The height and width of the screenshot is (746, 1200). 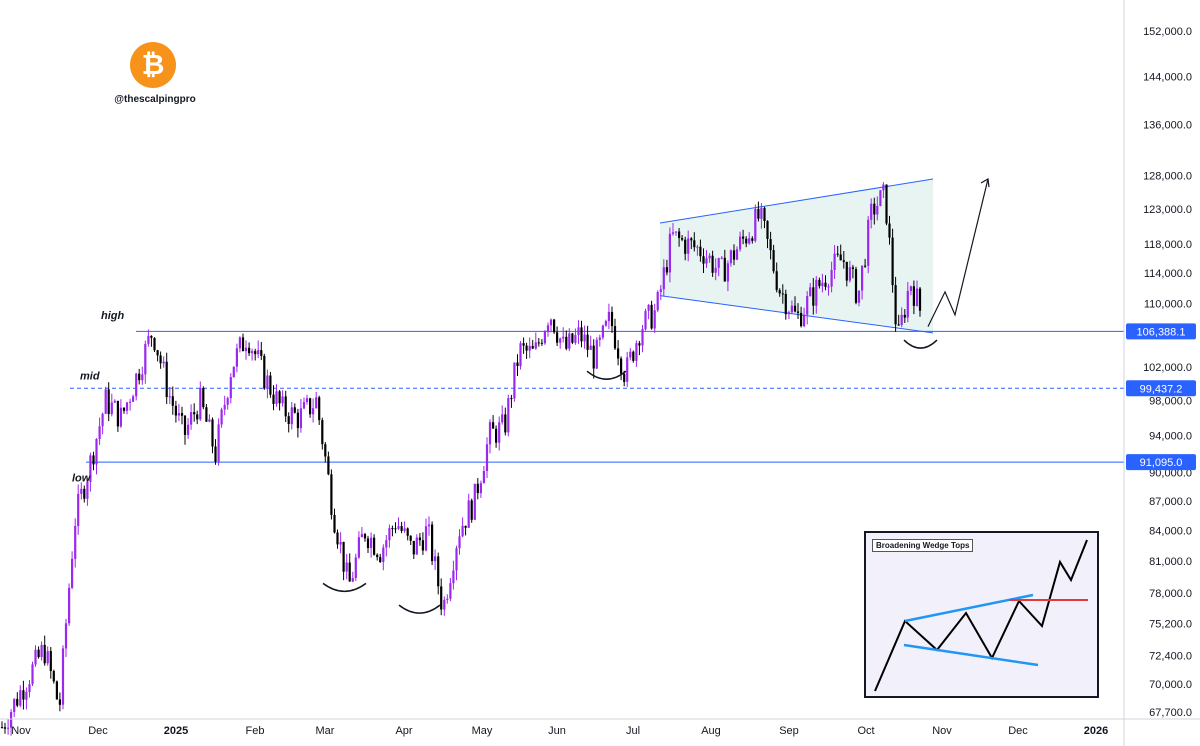 What do you see at coordinates (958, 252) in the screenshot?
I see `projection-path` at bounding box center [958, 252].